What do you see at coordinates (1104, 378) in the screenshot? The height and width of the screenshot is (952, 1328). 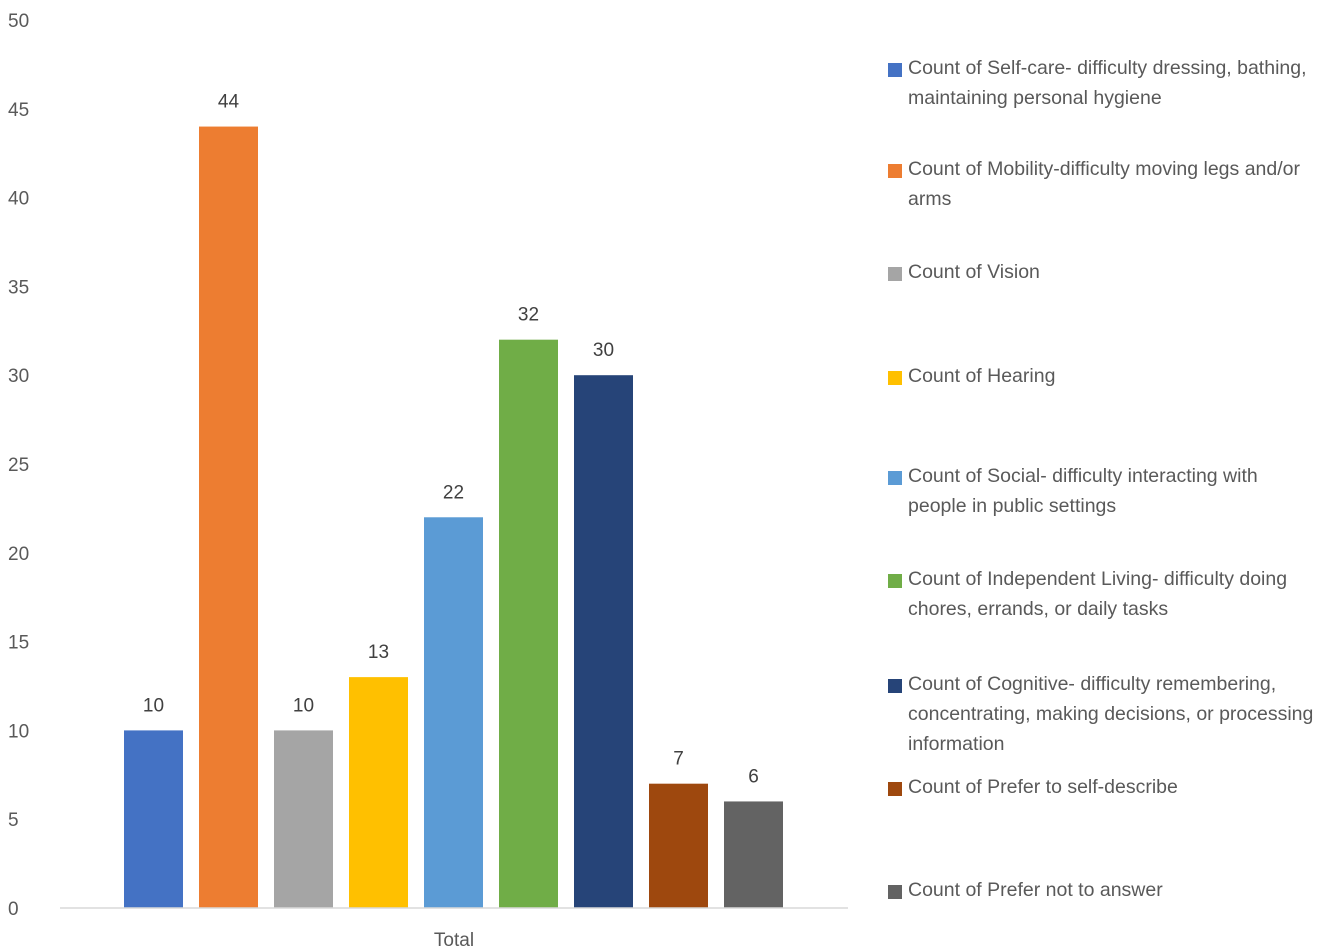 I see `legend-item: Count of Hearing` at bounding box center [1104, 378].